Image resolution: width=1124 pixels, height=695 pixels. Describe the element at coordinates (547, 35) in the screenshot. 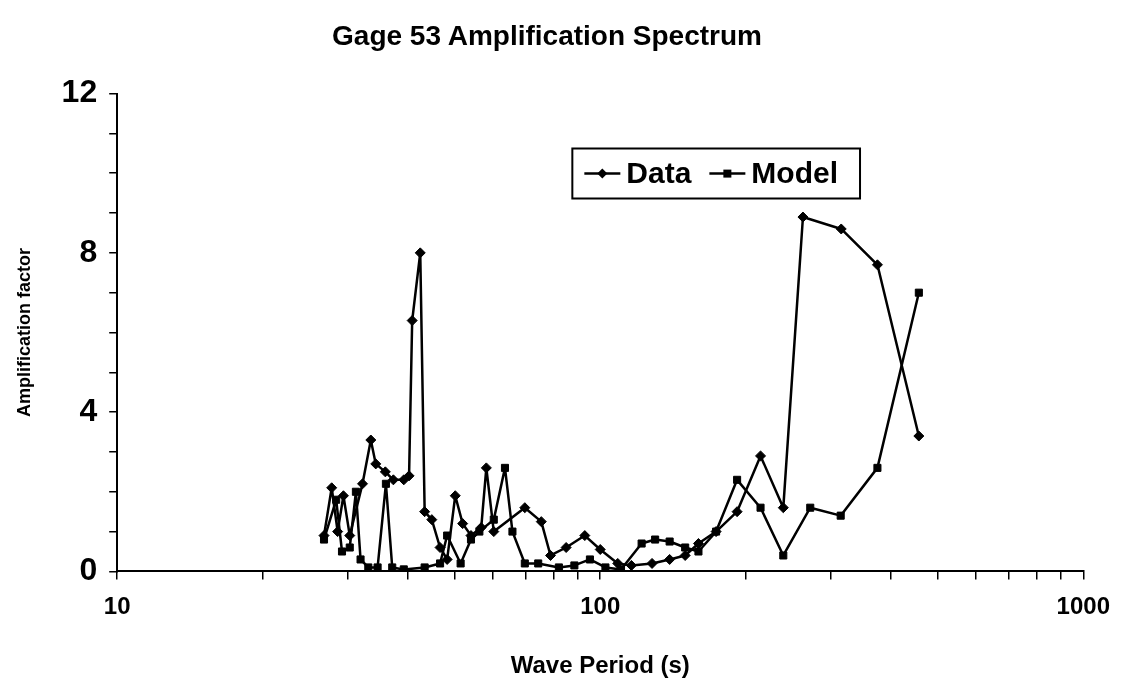

I see `chart-title: Gage 53 Amplification Spectrum` at that location.